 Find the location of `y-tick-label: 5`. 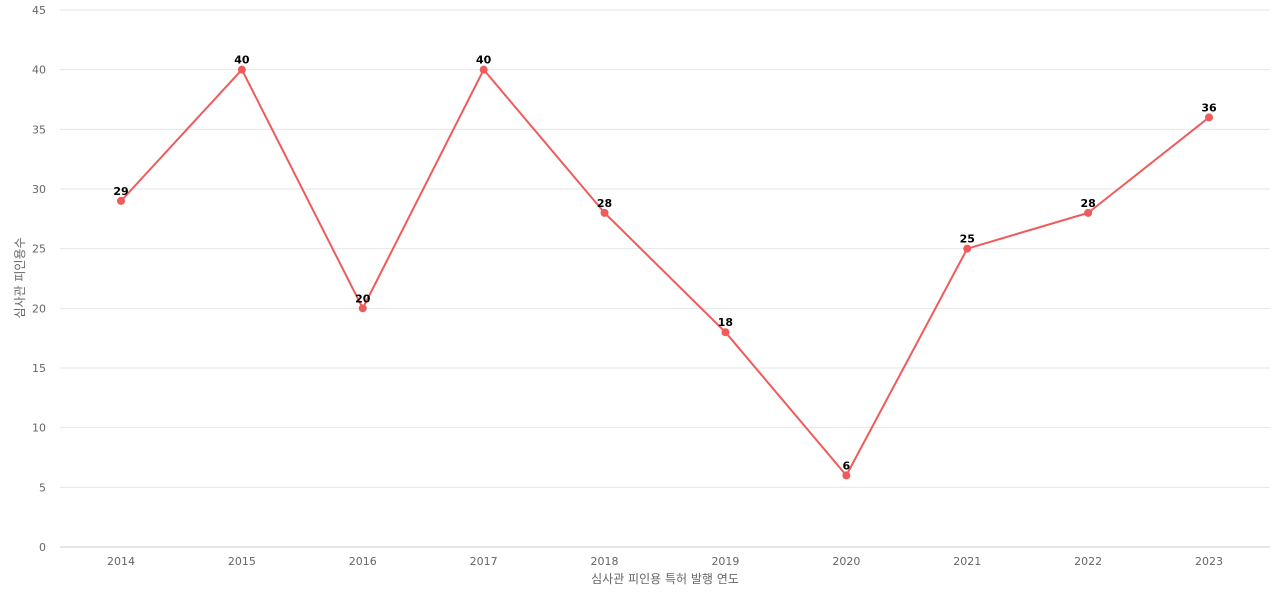

y-tick-label: 5 is located at coordinates (42, 487).